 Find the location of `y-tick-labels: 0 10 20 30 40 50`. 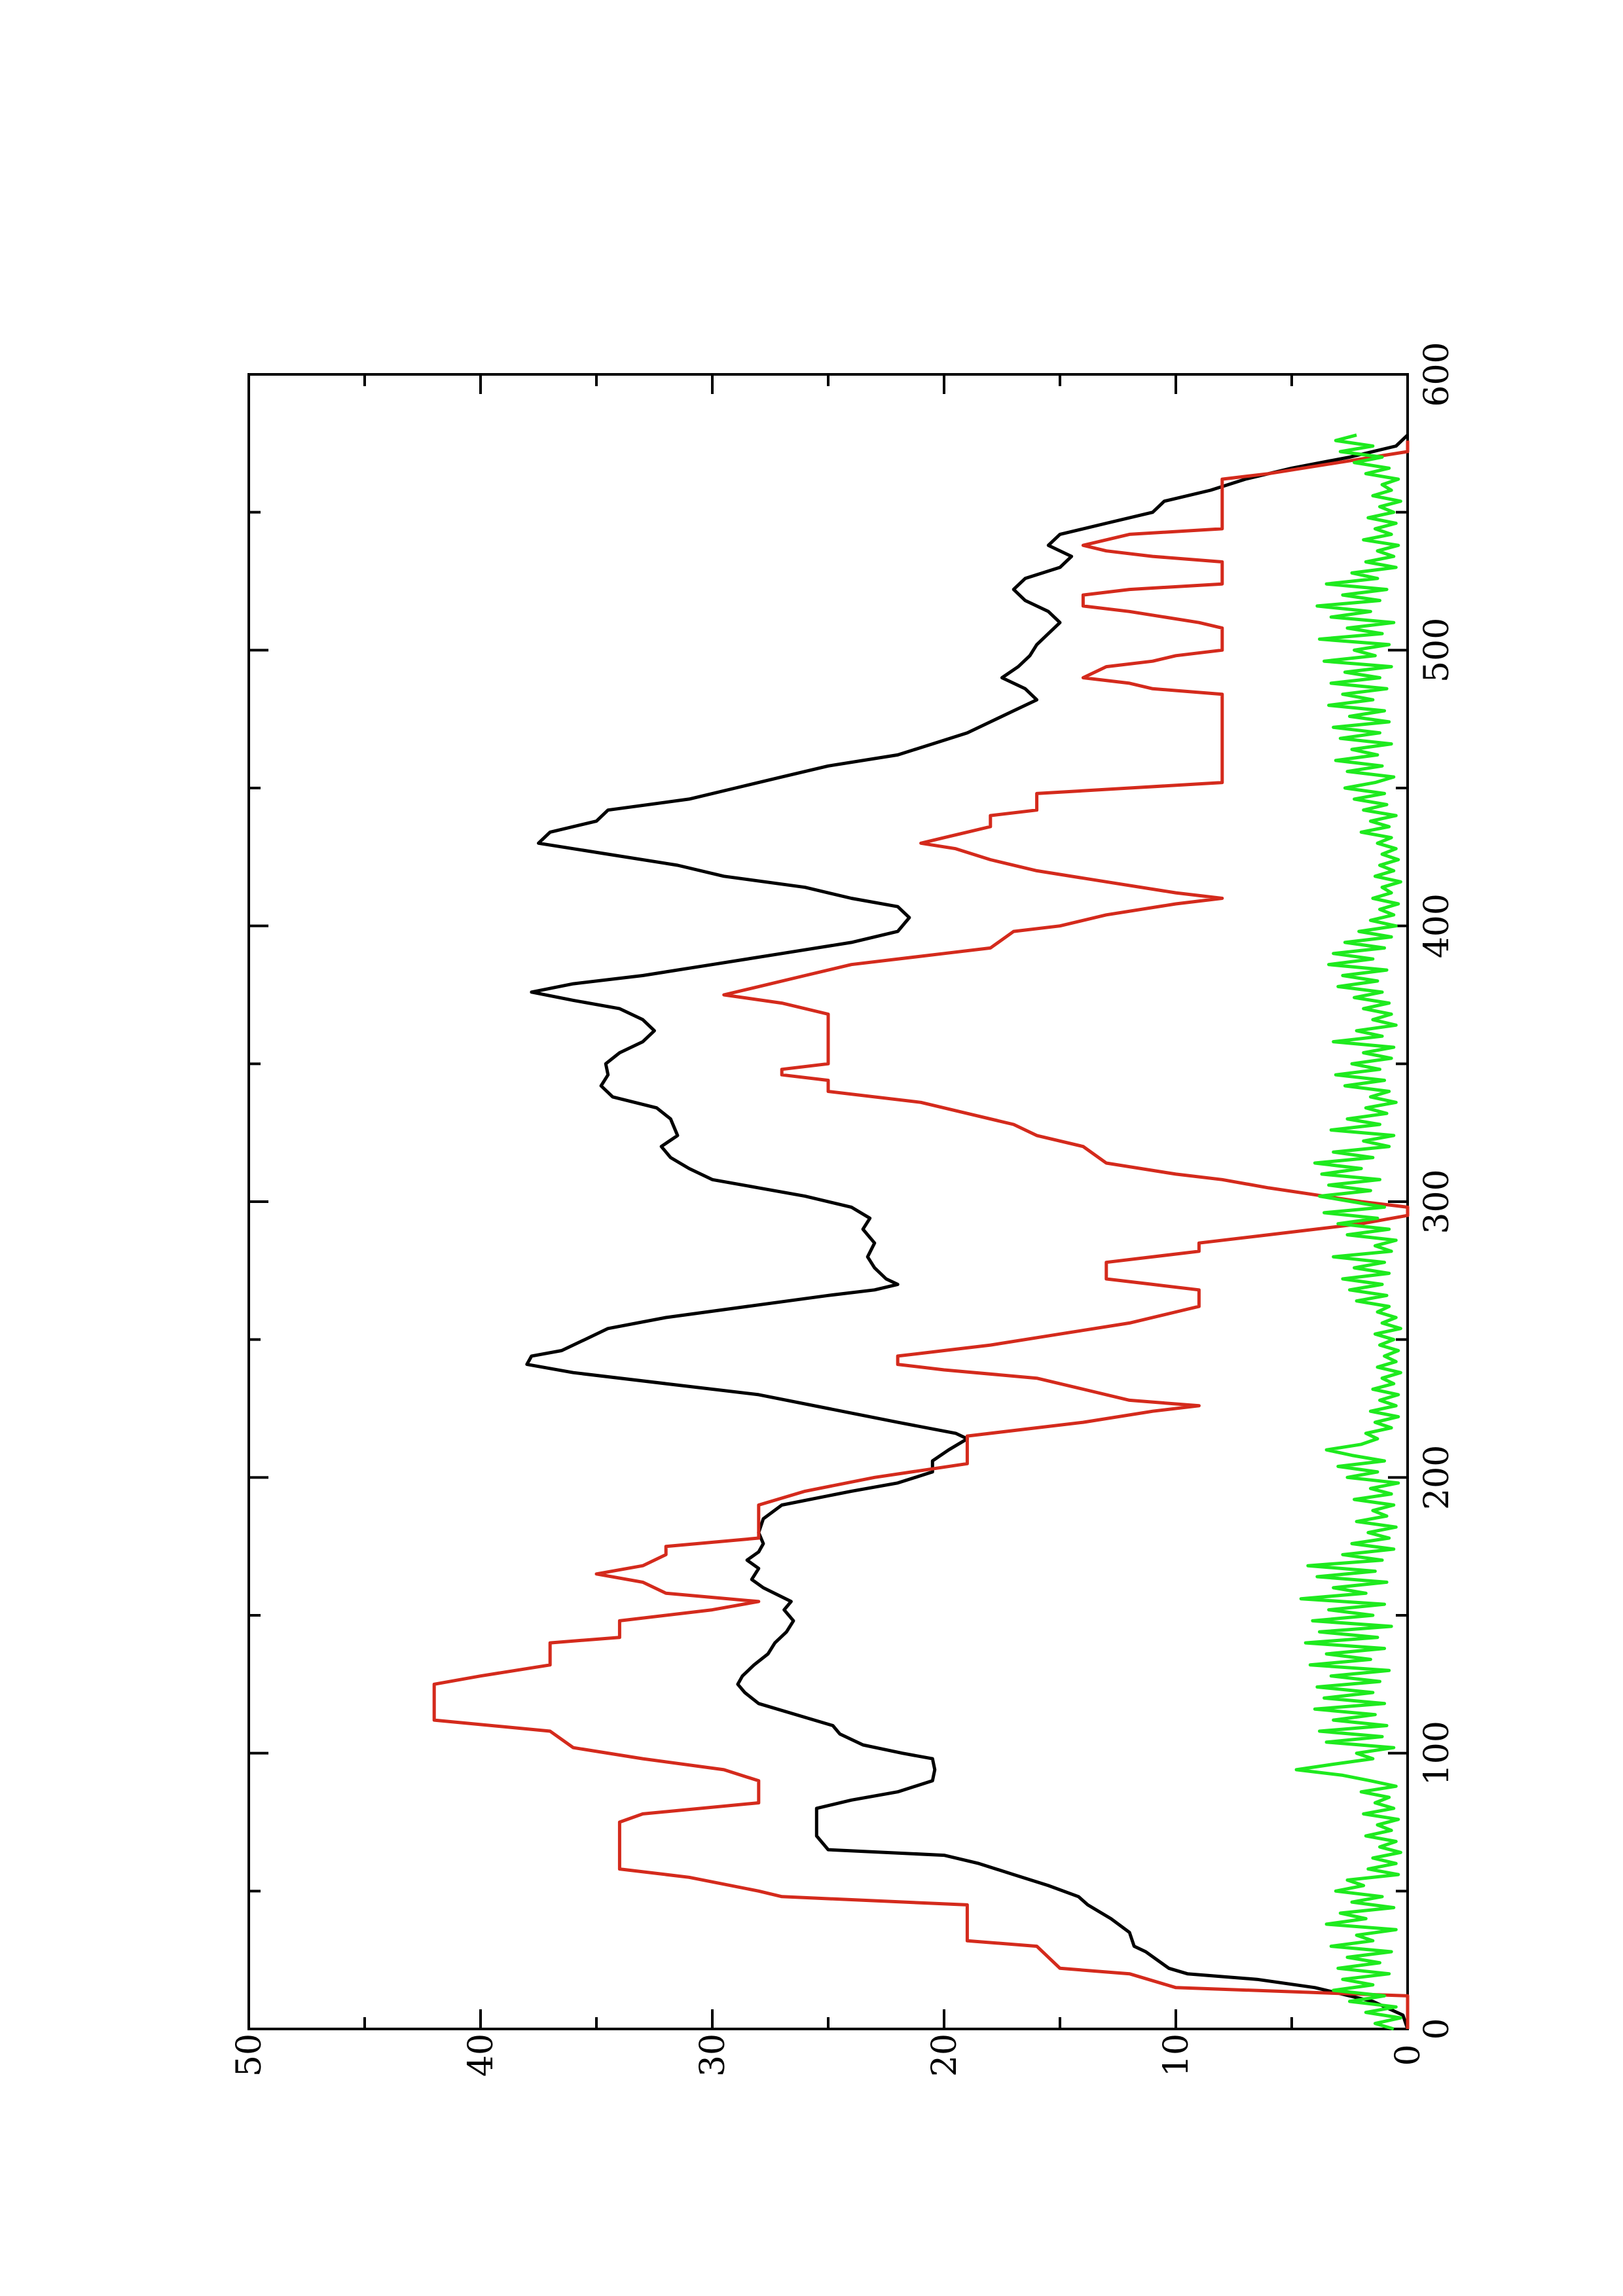

y-tick-labels: 0 10 20 30 40 50 is located at coordinates (829, 2055).